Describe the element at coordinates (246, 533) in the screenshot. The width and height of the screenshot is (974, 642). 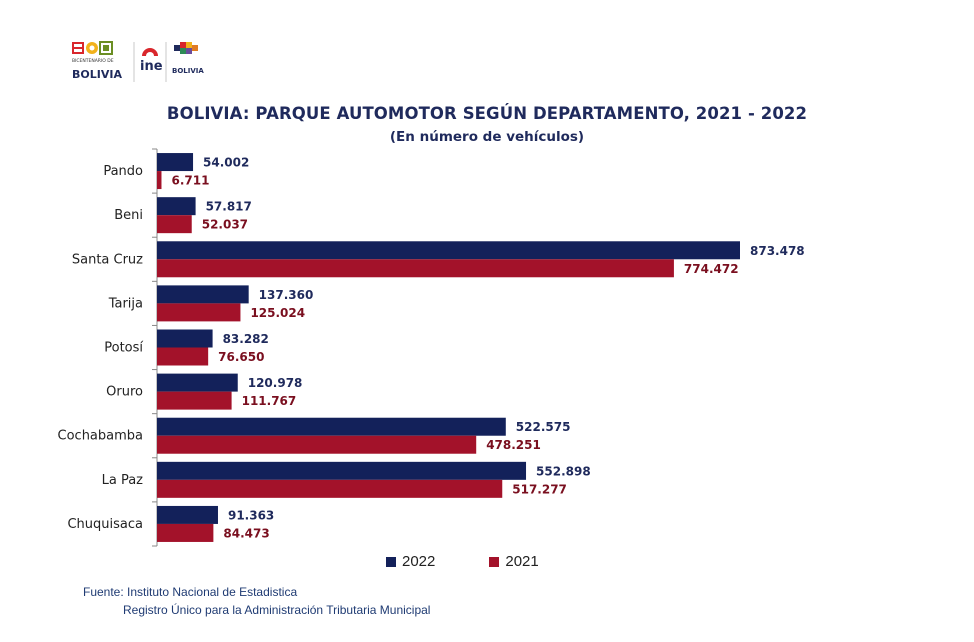
I see `data-label-2021: 84.473` at that location.